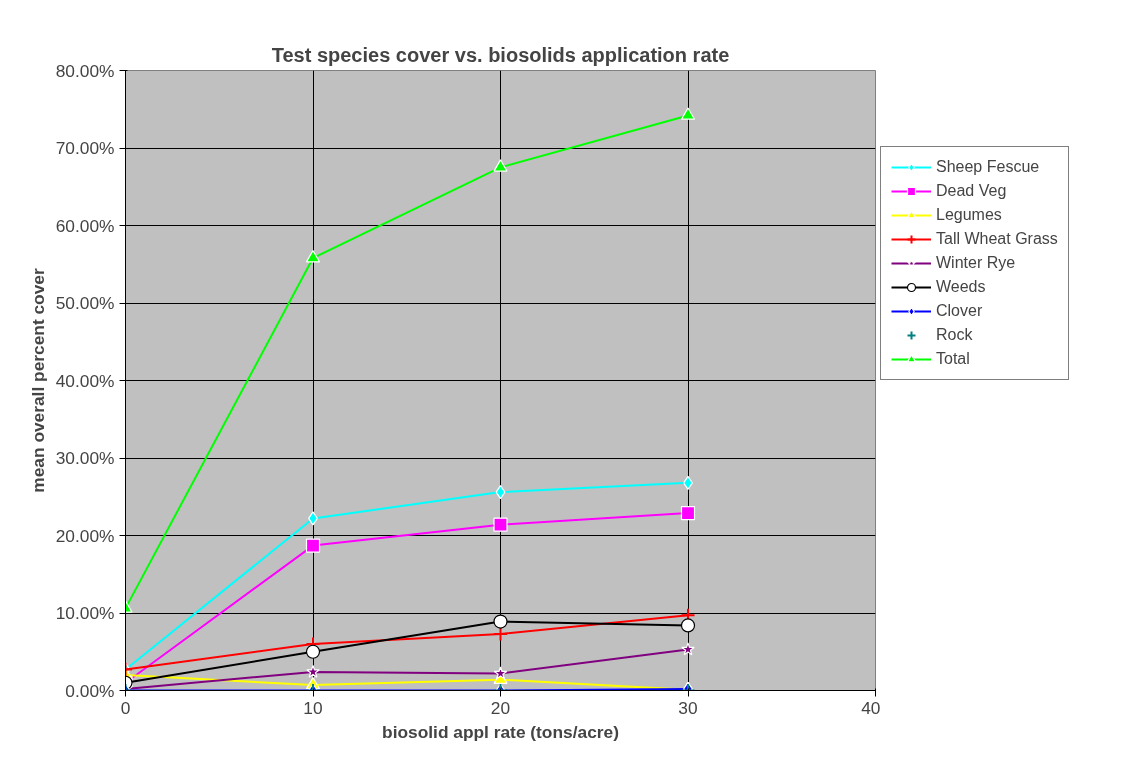 The image size is (1136, 774). Describe the element at coordinates (997, 239) in the screenshot. I see `legend-label: Tall Wheat Grass` at that location.